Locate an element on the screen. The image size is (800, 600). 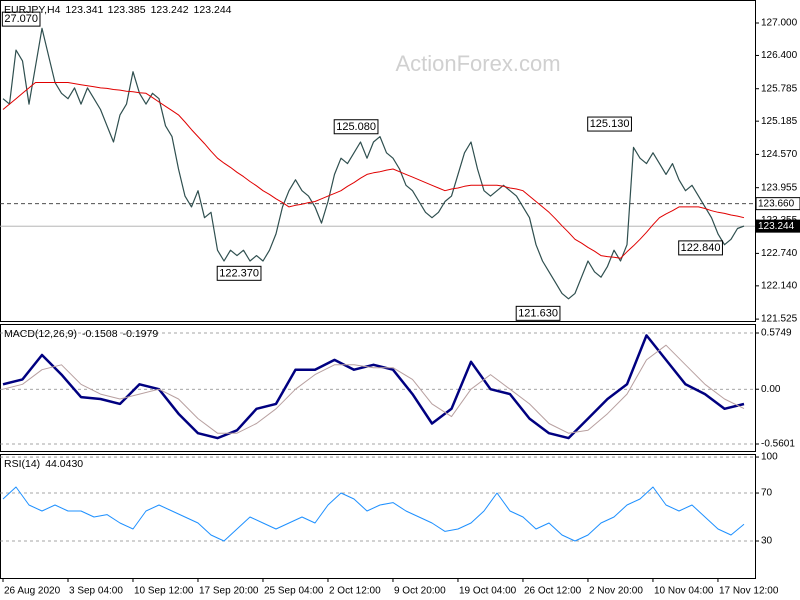
x-tick-label: 2 Oct 12:00 is located at coordinates (355, 591).